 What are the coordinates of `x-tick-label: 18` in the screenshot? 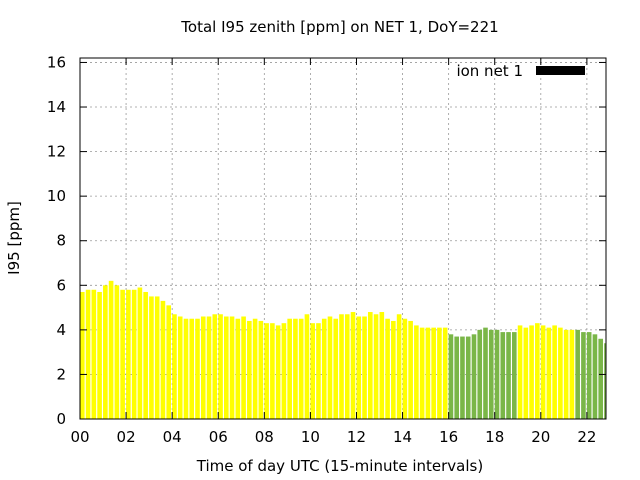 It's located at (494, 437).